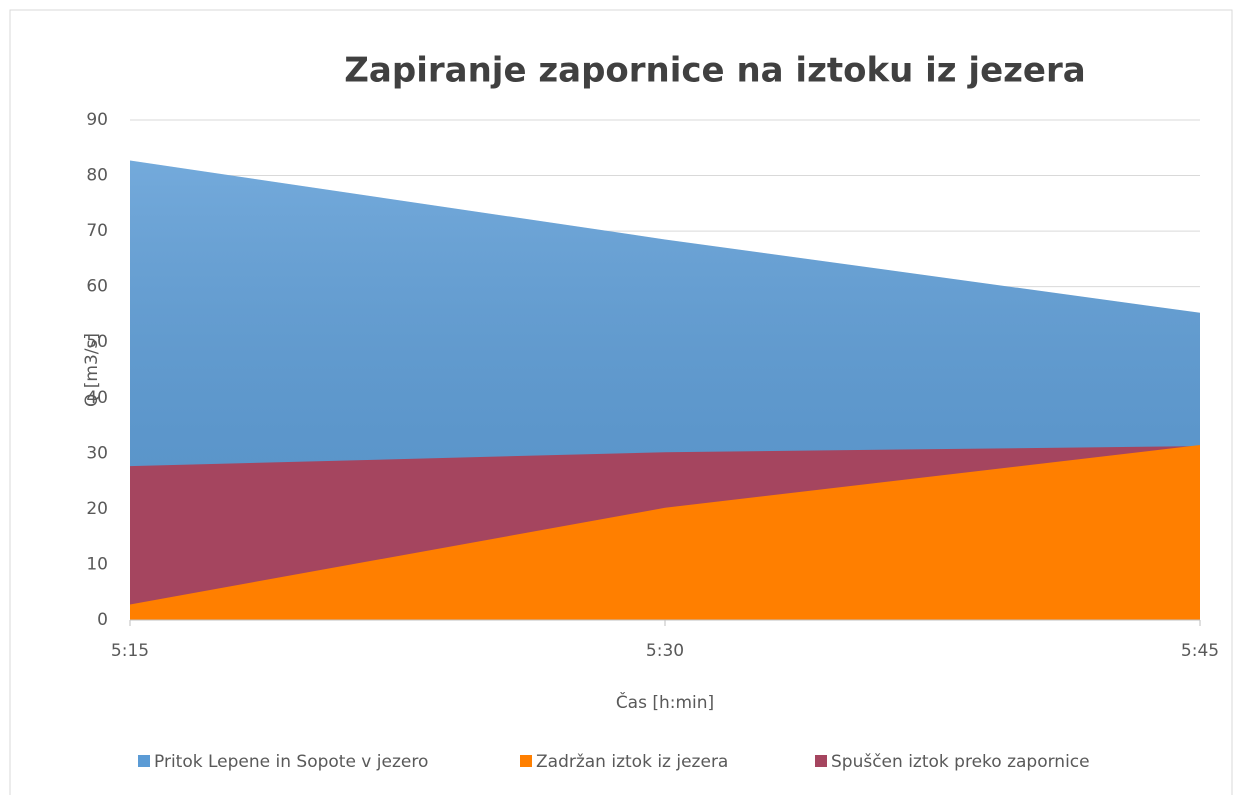 The image size is (1244, 795). Describe the element at coordinates (960, 762) in the screenshot. I see `legend-label: Spuščen iztok preko zapornice` at that location.